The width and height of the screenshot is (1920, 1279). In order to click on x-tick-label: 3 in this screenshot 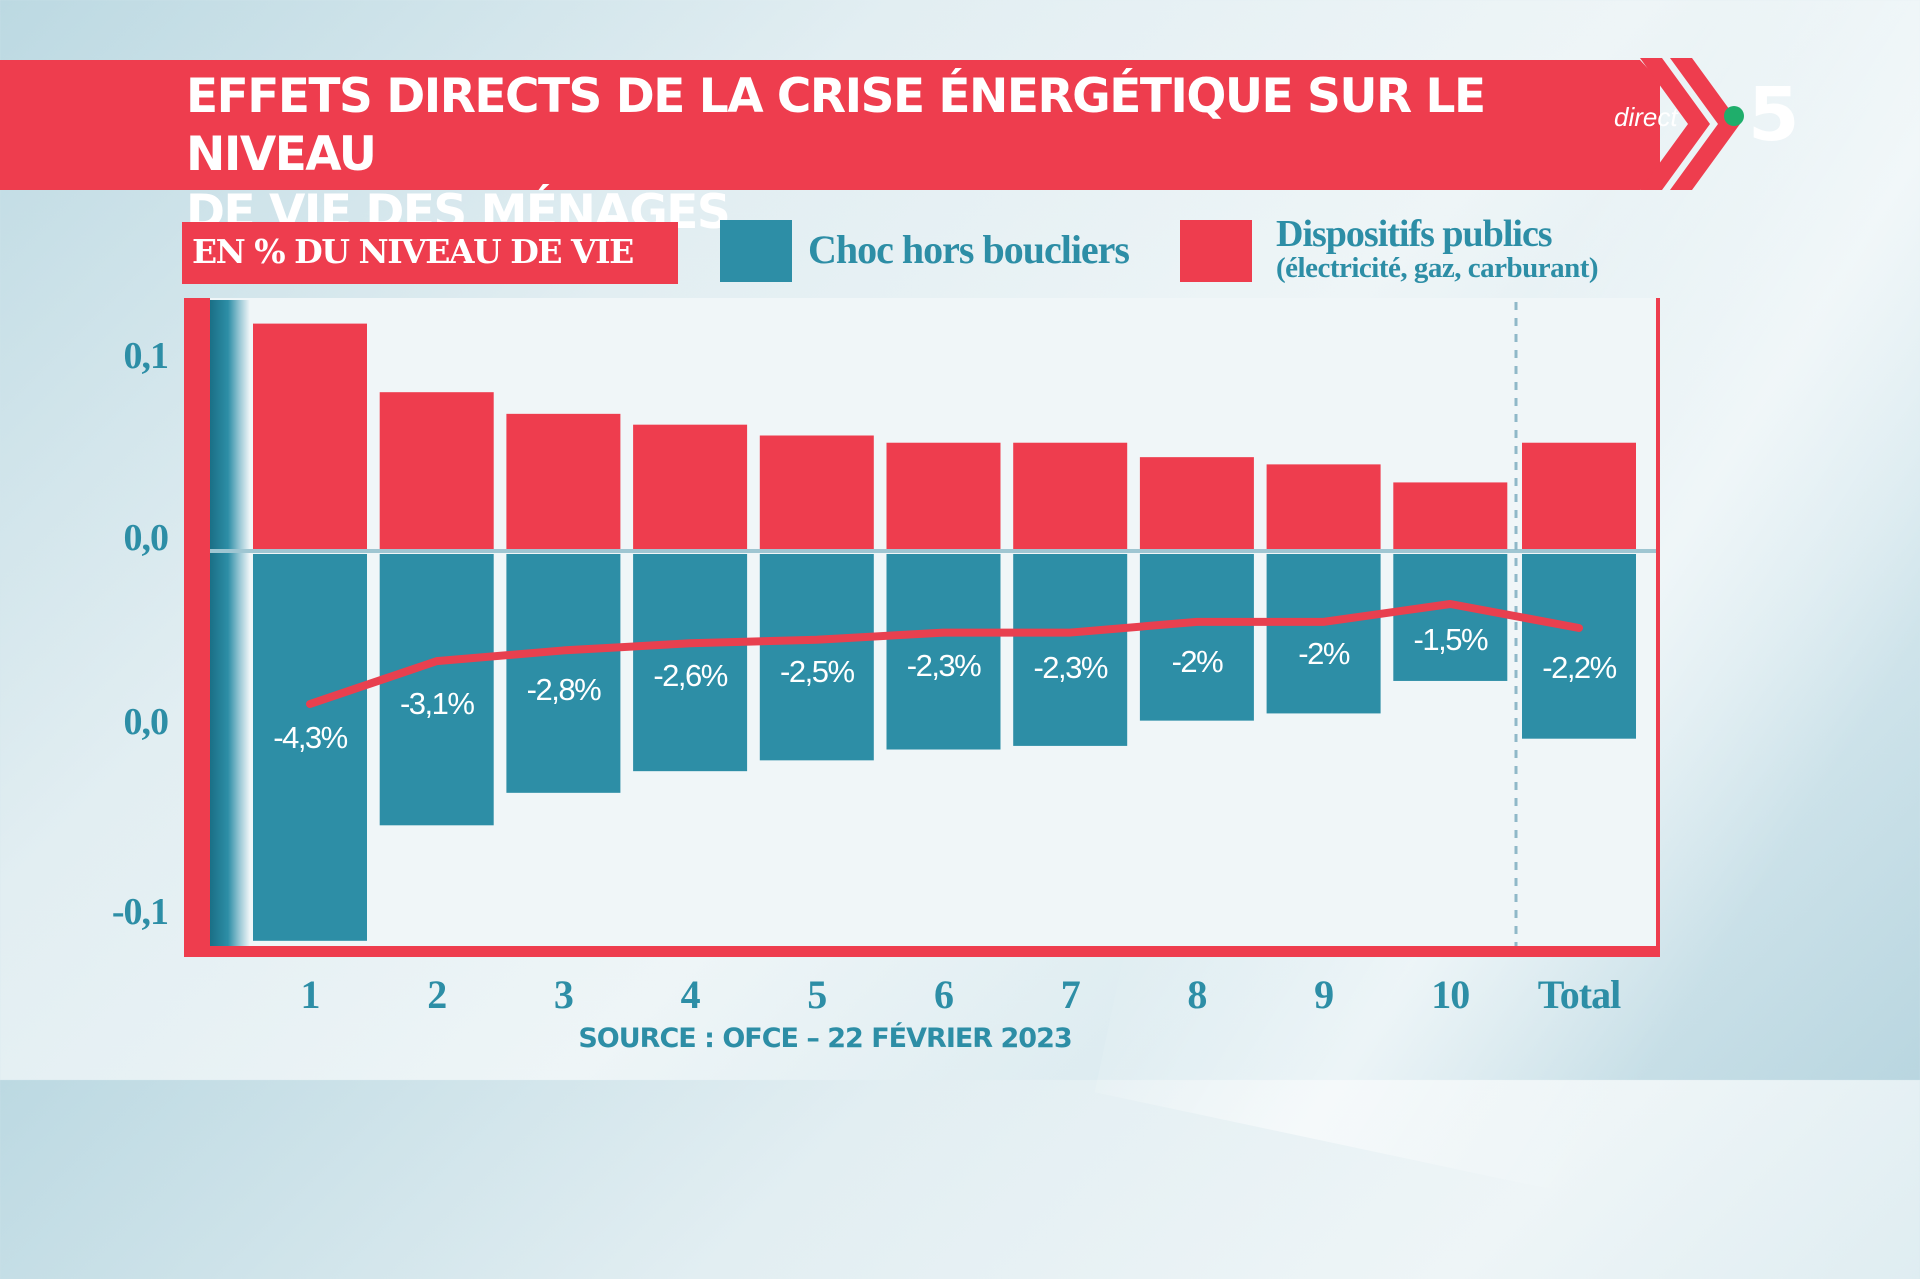, I will do `click(563, 994)`.